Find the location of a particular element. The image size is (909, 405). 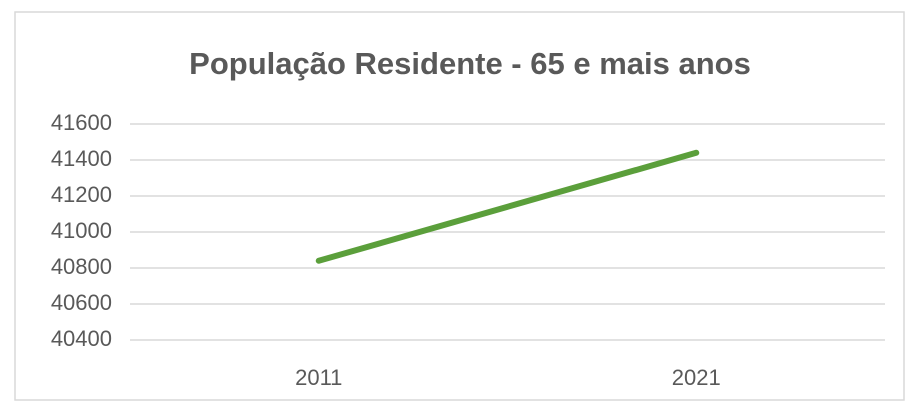

y-tick-label: 41600 is located at coordinates (81, 122).